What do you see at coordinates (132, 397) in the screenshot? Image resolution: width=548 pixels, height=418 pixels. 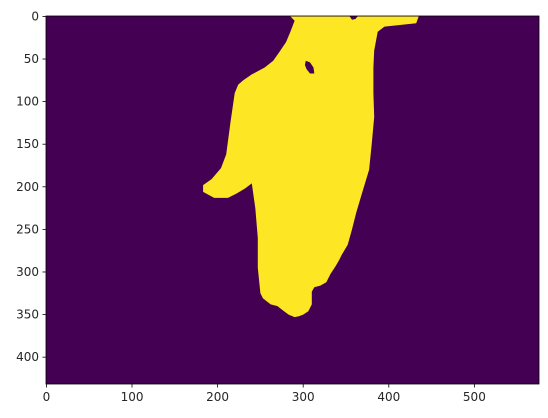 I see `x-tick-label: 100` at bounding box center [132, 397].